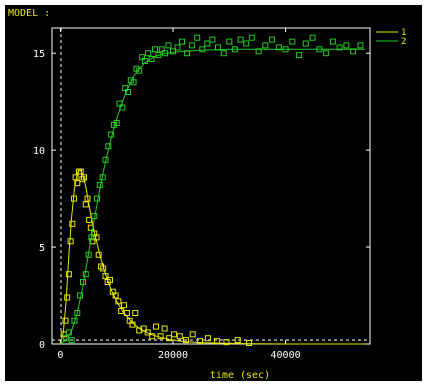 The image size is (427, 388). I want to click on legend-label-2: 2, so click(403, 42).